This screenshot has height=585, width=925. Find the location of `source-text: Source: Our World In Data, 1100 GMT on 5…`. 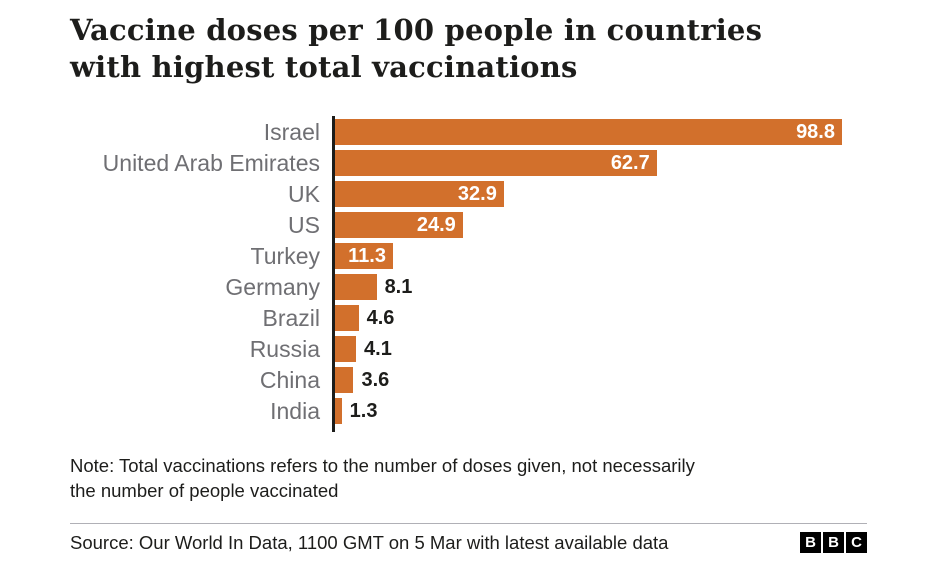

source-text: Source: Our World In Data, 1100 GMT on 5… is located at coordinates (369, 542).